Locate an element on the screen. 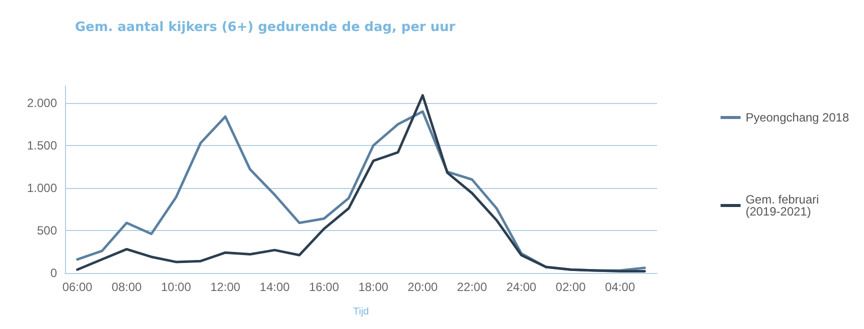 Image resolution: width=864 pixels, height=329 pixels. y-tick-label: 1.000 is located at coordinates (42, 188).